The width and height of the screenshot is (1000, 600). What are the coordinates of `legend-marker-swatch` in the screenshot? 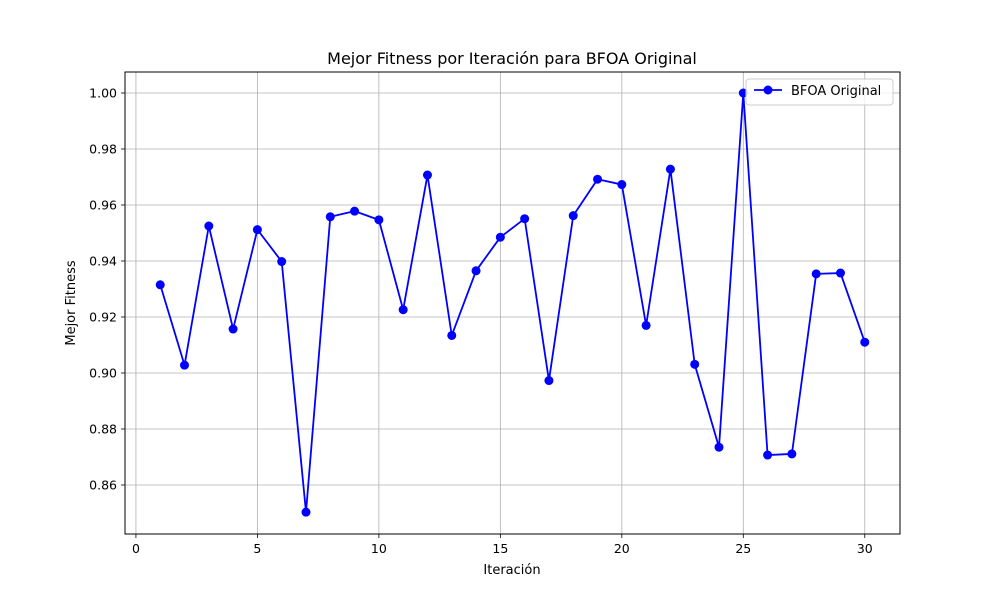 It's located at (768, 90).